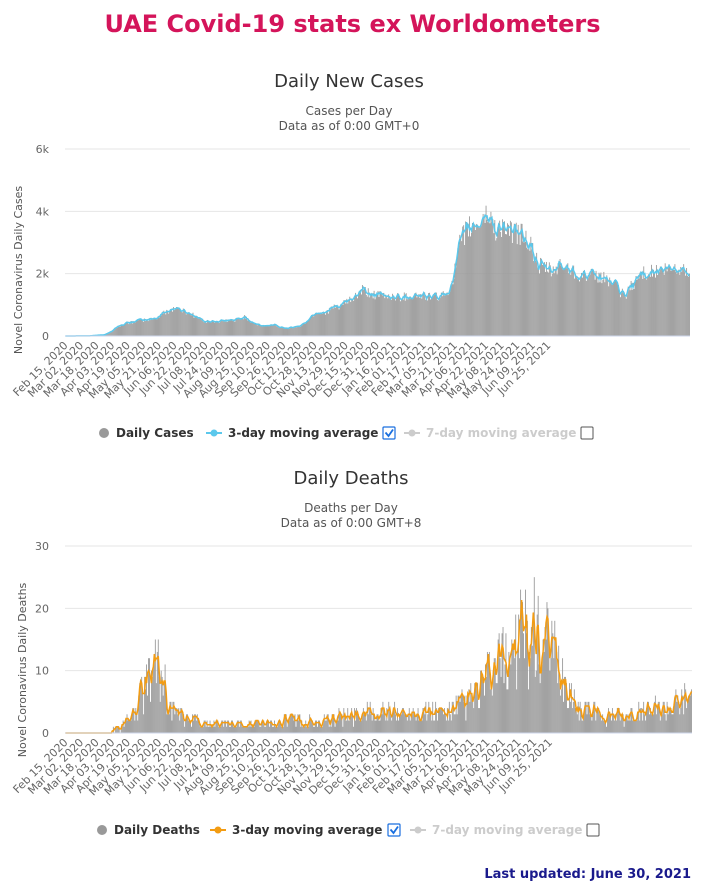  Describe the element at coordinates (155, 433) in the screenshot. I see `legend-label: Daily Cases` at that location.